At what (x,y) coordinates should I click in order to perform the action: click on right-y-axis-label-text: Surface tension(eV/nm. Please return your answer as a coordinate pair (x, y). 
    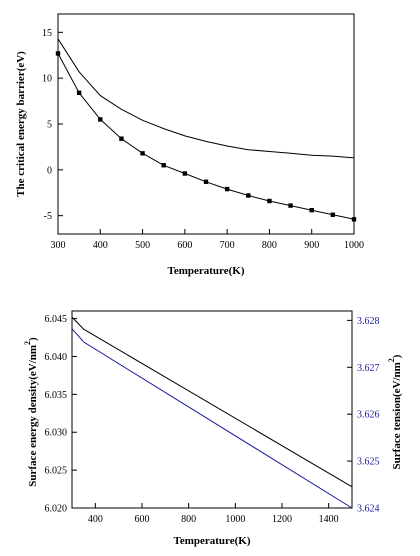
    Looking at the image, I should click on (397, 415).